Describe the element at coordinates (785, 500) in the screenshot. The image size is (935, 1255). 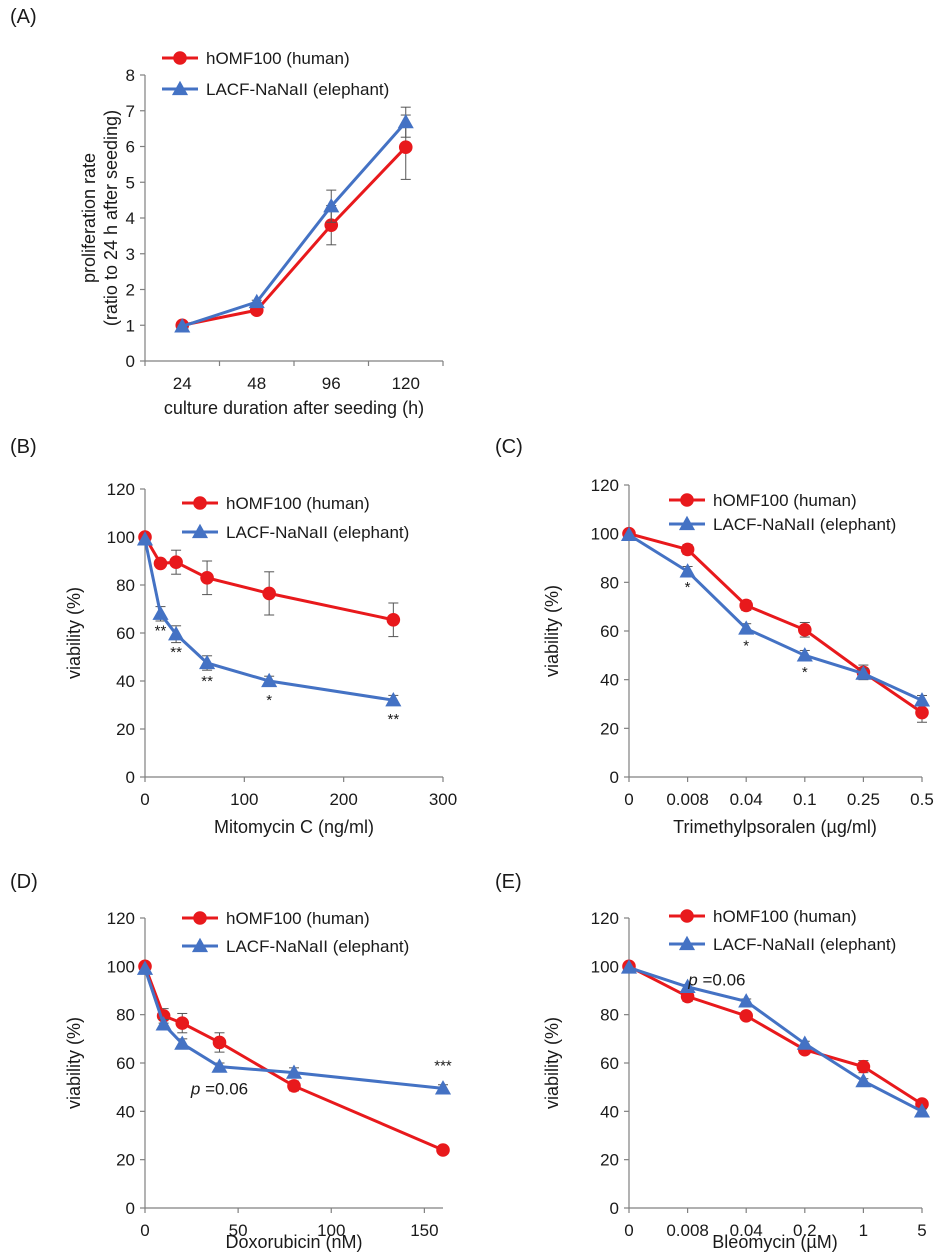
I see `legend-label: hOMF100 (human)` at that location.